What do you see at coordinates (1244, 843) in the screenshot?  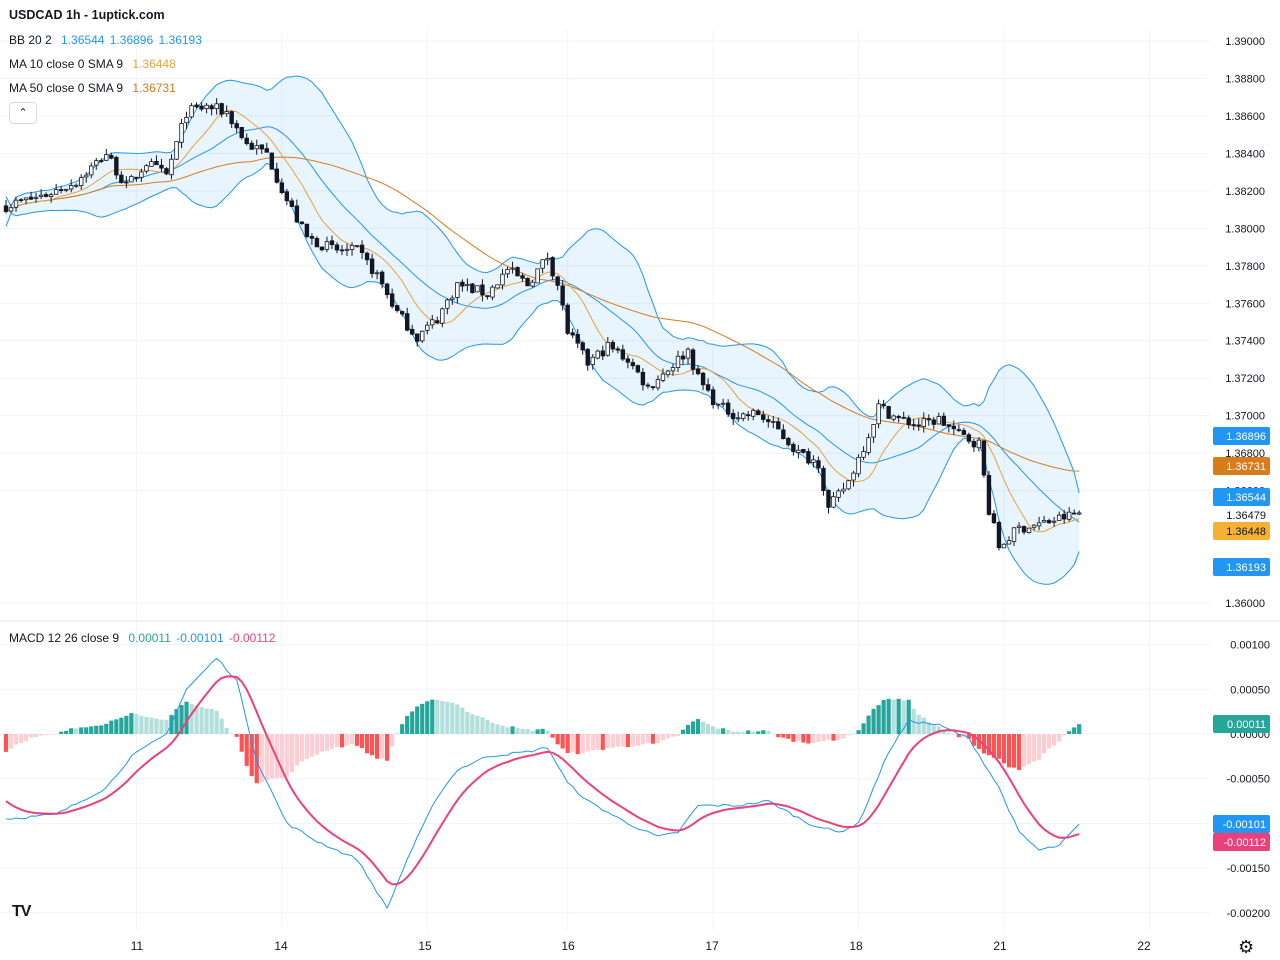 I see `macd-badge-signal-text: -0.00112` at bounding box center [1244, 843].